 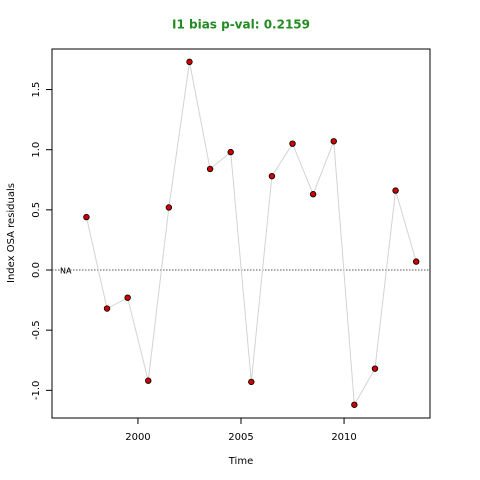 I want to click on y-axis-label: Index OSA residuals, so click(x=11, y=233).